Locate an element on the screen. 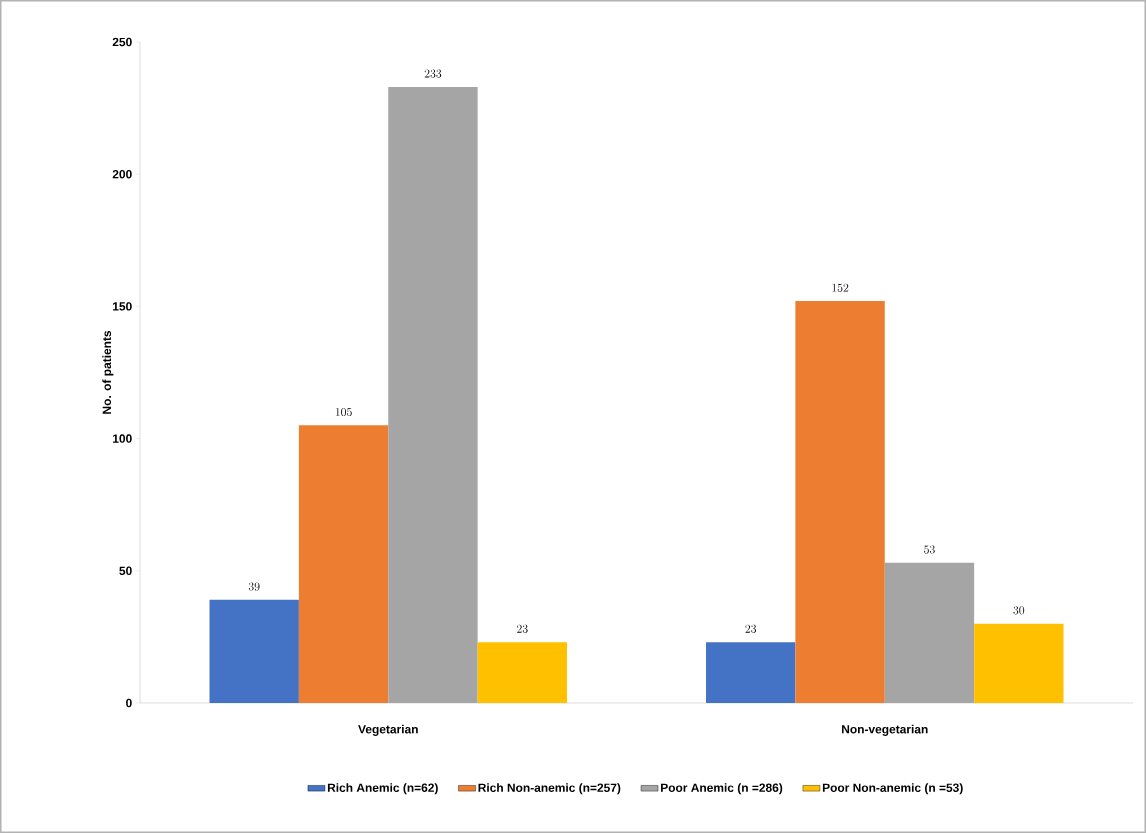 The height and width of the screenshot is (833, 1146). y-tick-label: 0 is located at coordinates (129, 703).